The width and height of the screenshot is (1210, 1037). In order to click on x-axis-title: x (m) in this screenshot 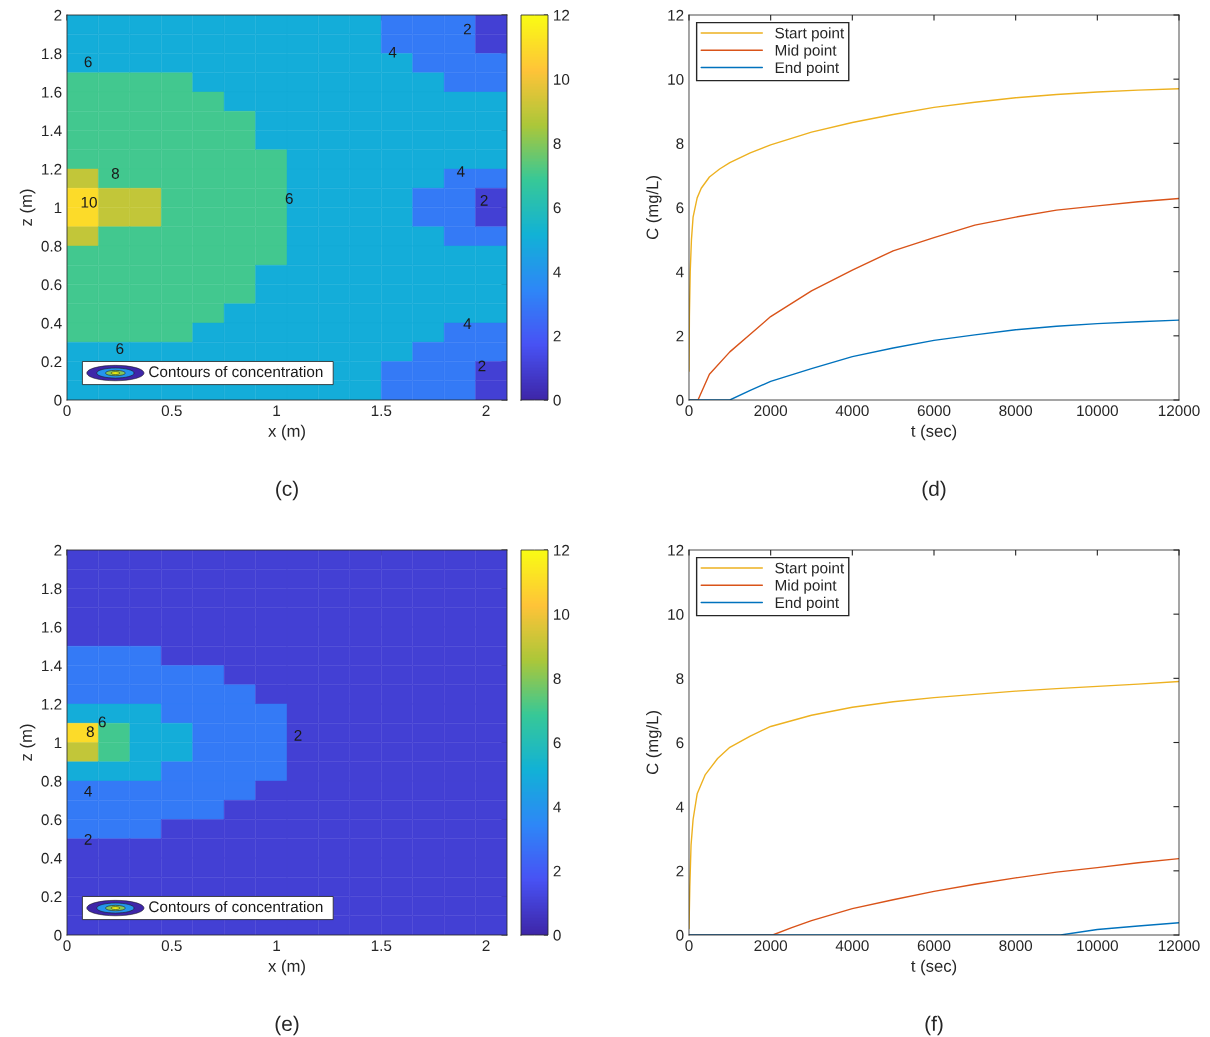, I will do `click(286, 967)`.